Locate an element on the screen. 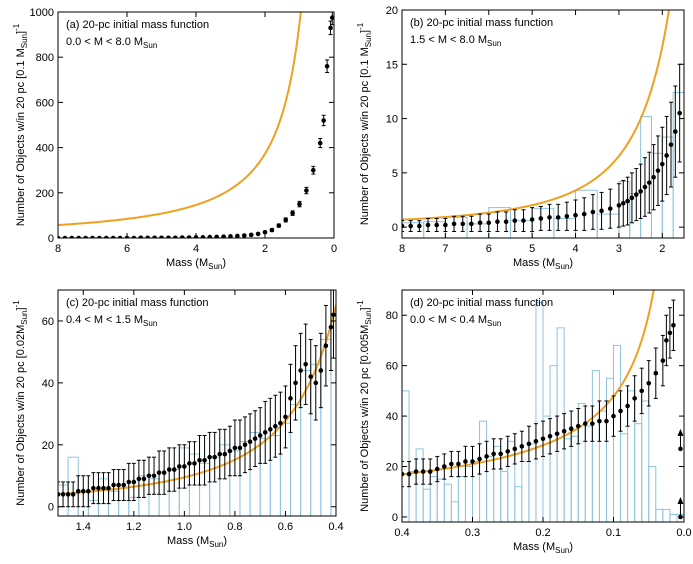 This screenshot has width=693, height=564. y-tick-label: 1000 is located at coordinates (42, 13).